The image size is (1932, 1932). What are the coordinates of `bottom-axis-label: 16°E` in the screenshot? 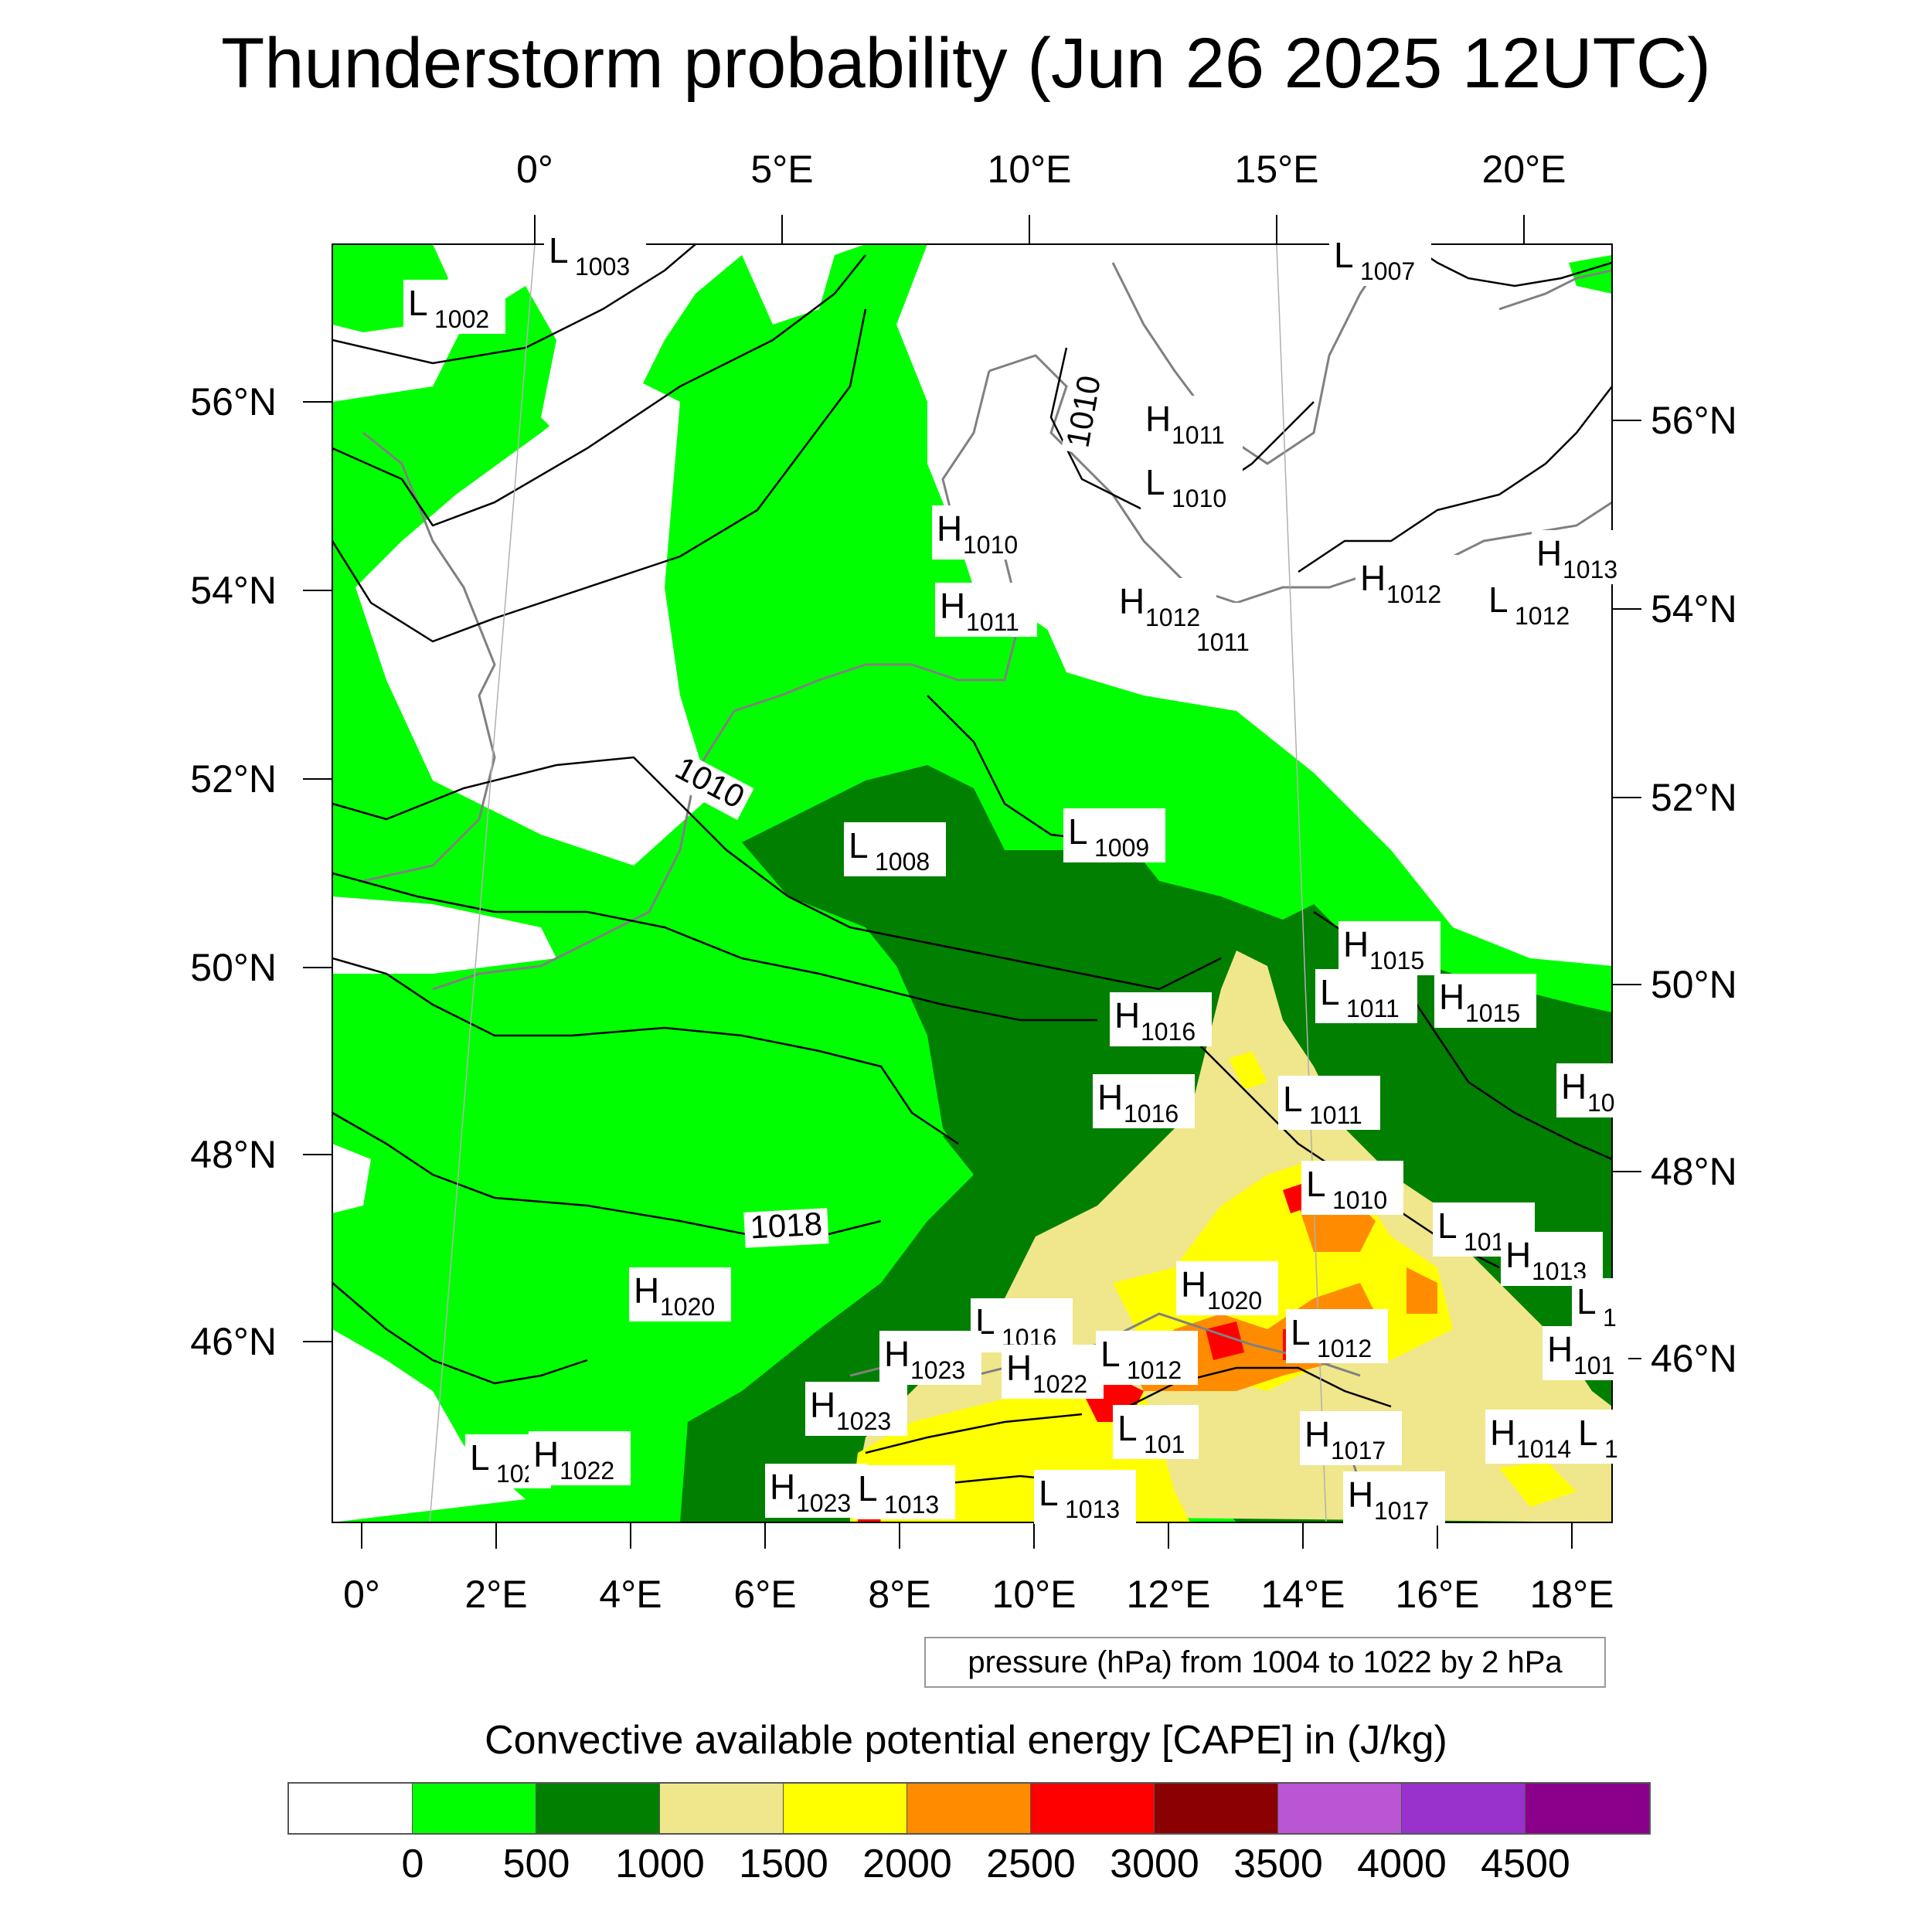 It's located at (1438, 1595).